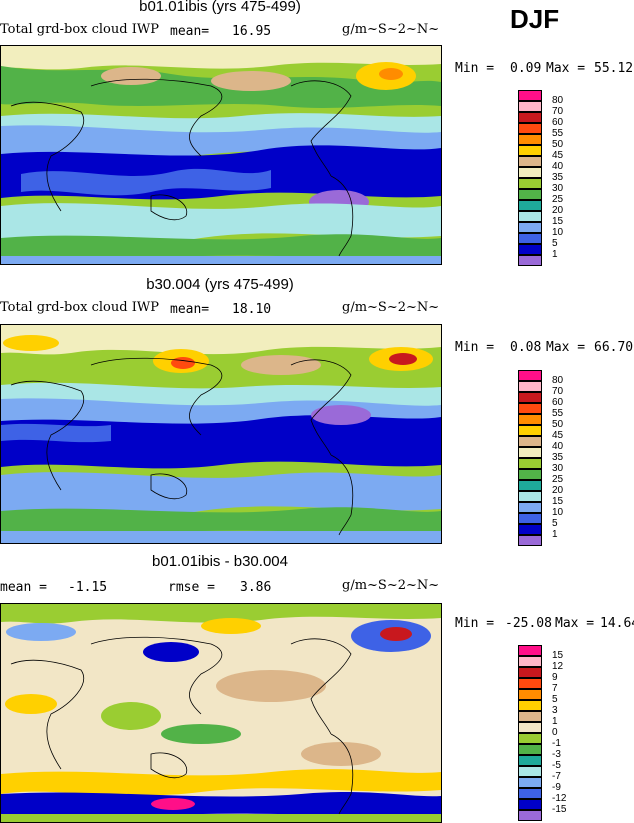 This screenshot has height=823, width=634. Describe the element at coordinates (558, 166) in the screenshot. I see `colorbar-tick-label: 40` at that location.